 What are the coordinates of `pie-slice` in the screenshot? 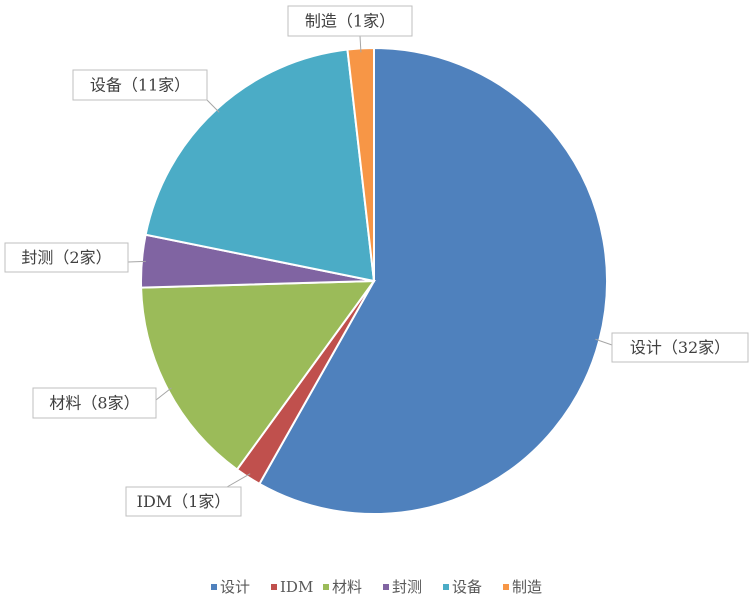 It's located at (258, 375).